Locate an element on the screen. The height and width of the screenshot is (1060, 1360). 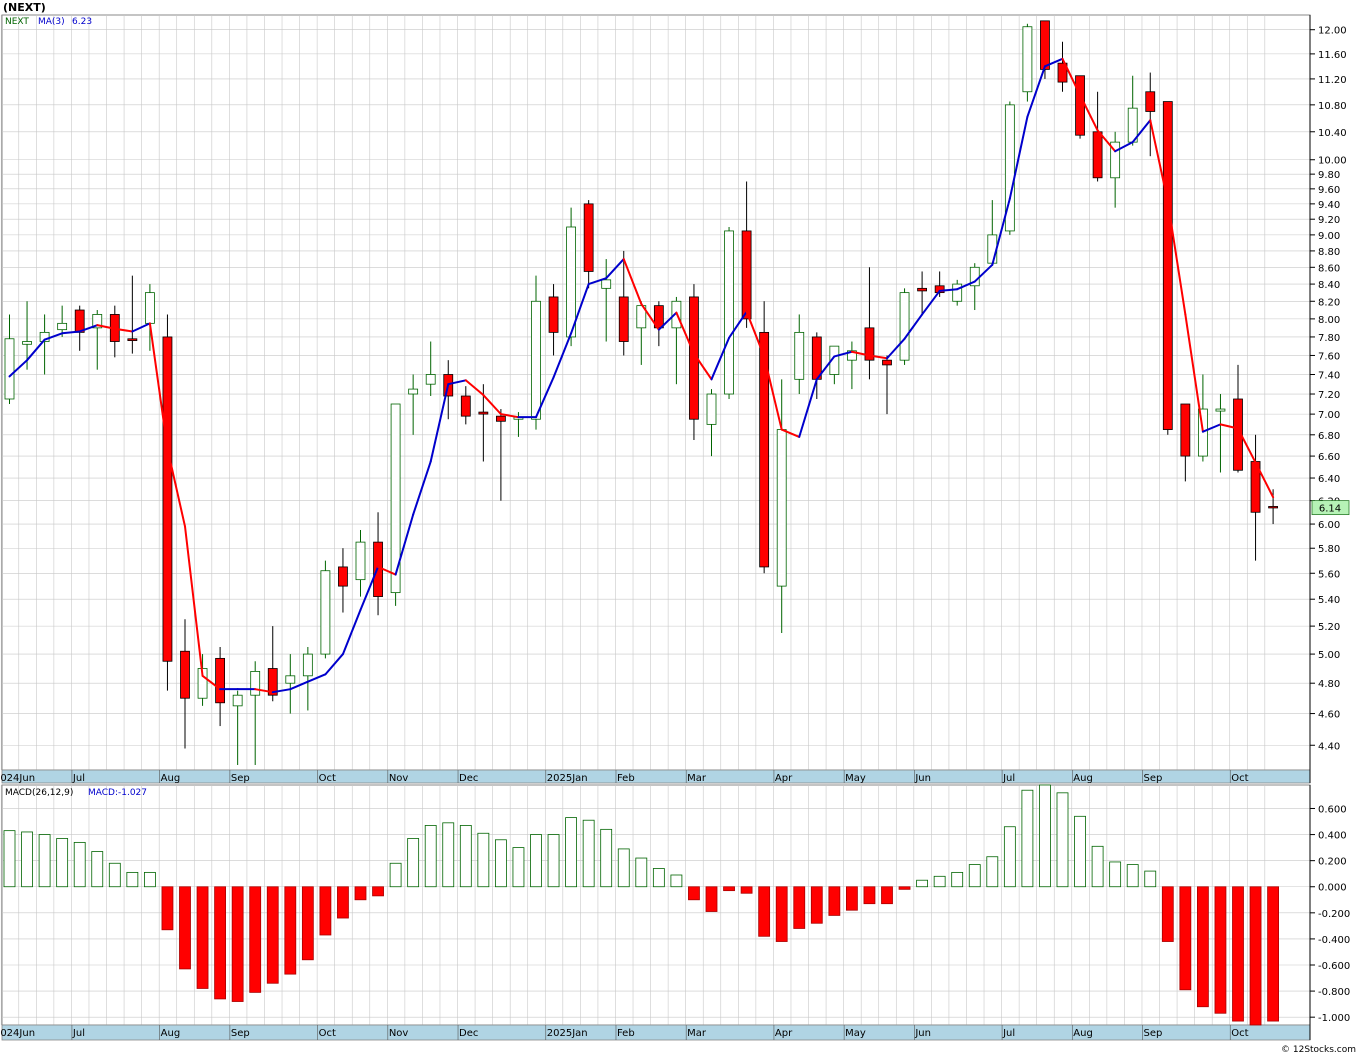
x-month-label: Feb is located at coordinates (626, 778).